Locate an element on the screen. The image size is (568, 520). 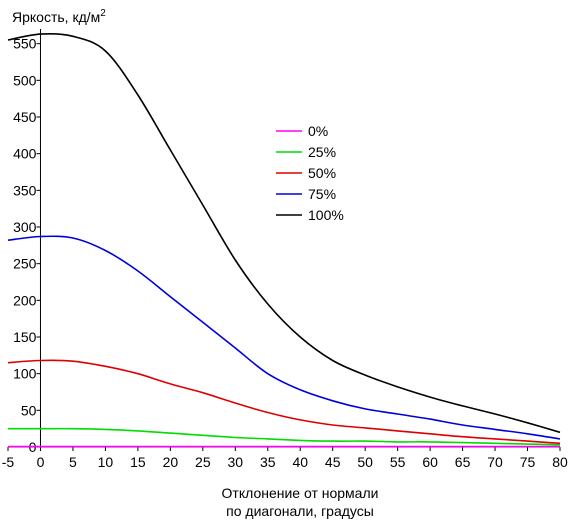
legend-label: 25% is located at coordinates (322, 152).